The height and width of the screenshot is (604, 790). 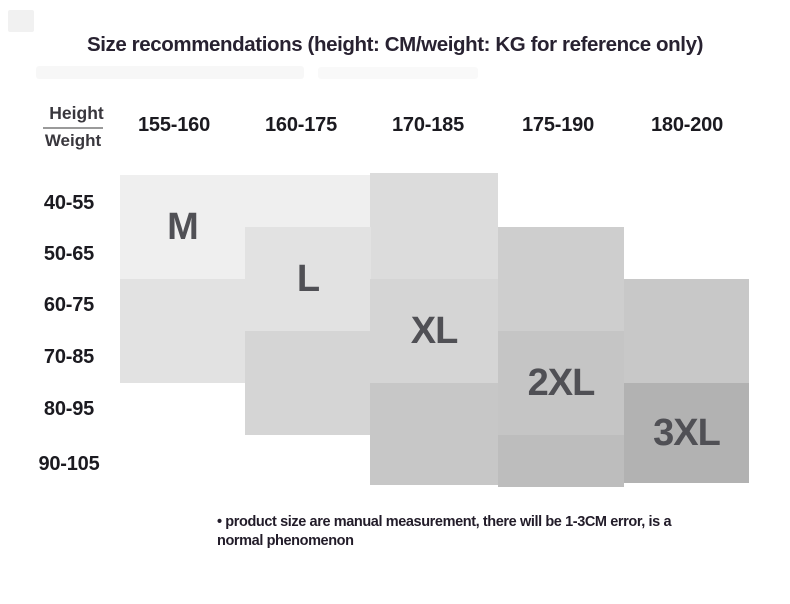 What do you see at coordinates (308, 383) in the screenshot?
I see `l-lower-block` at bounding box center [308, 383].